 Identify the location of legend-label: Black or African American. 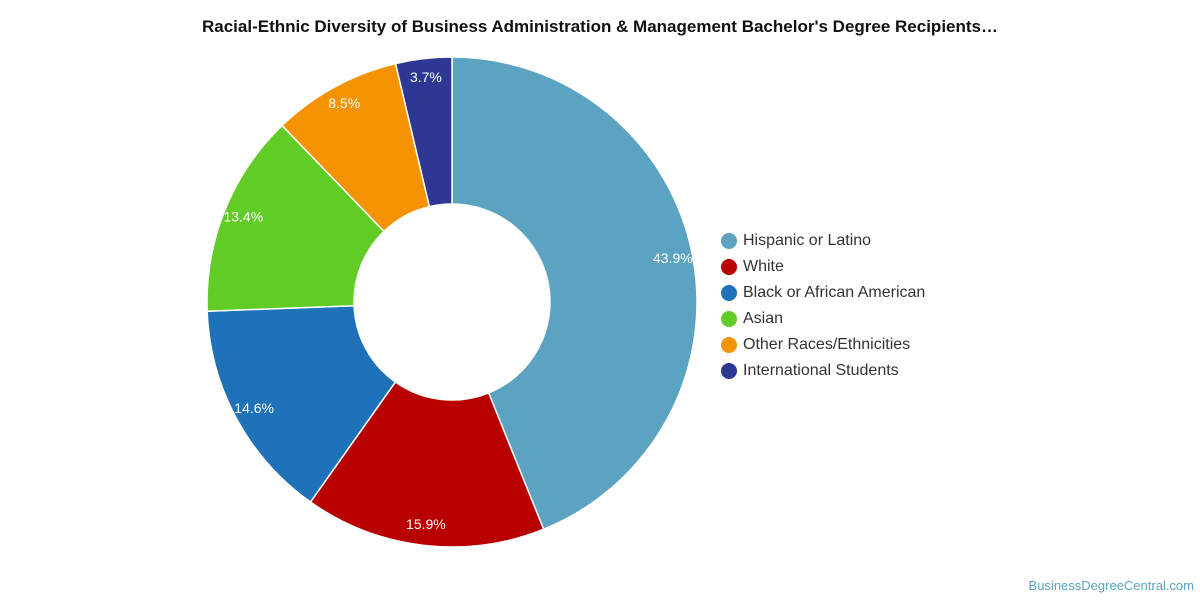
(834, 292).